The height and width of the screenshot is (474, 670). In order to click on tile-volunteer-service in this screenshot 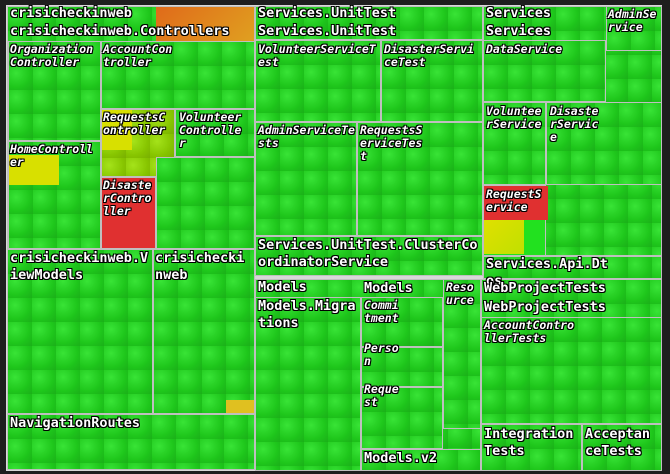, I will do `click(514, 143)`.